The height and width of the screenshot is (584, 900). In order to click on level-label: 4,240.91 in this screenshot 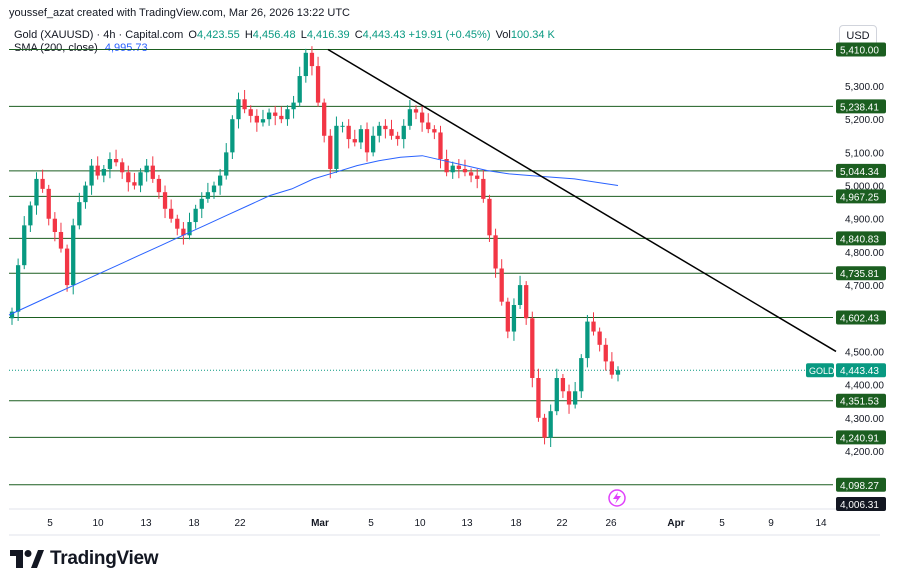, I will do `click(859, 438)`.